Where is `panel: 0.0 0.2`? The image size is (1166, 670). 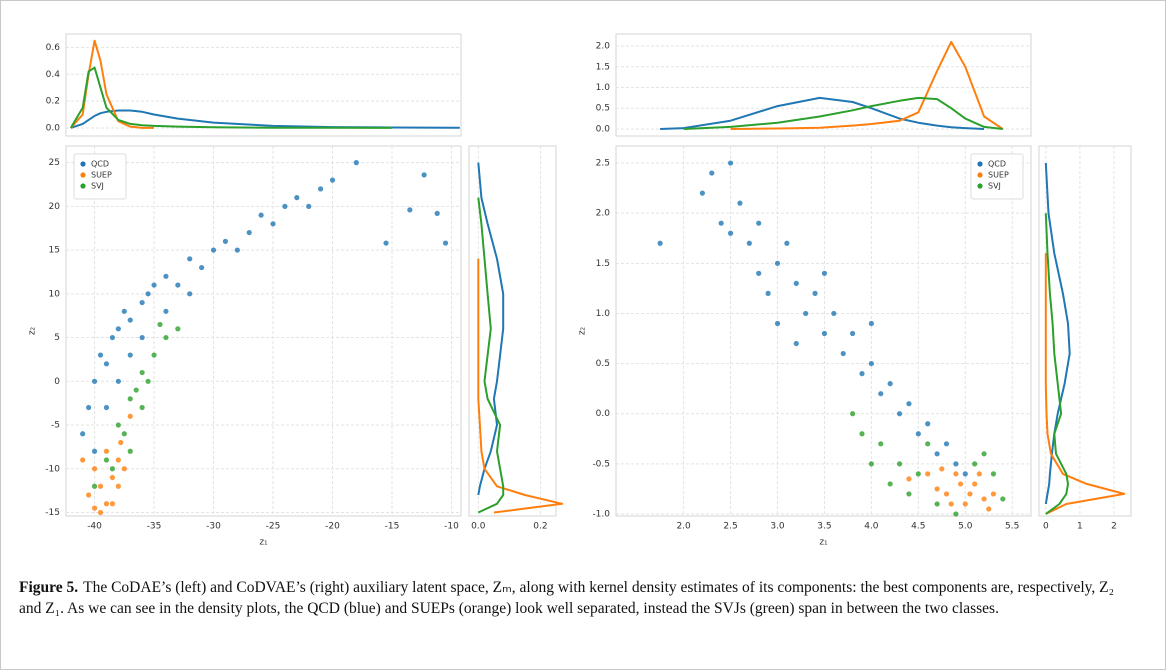
panel: 0.0 0.2 is located at coordinates (516, 338).